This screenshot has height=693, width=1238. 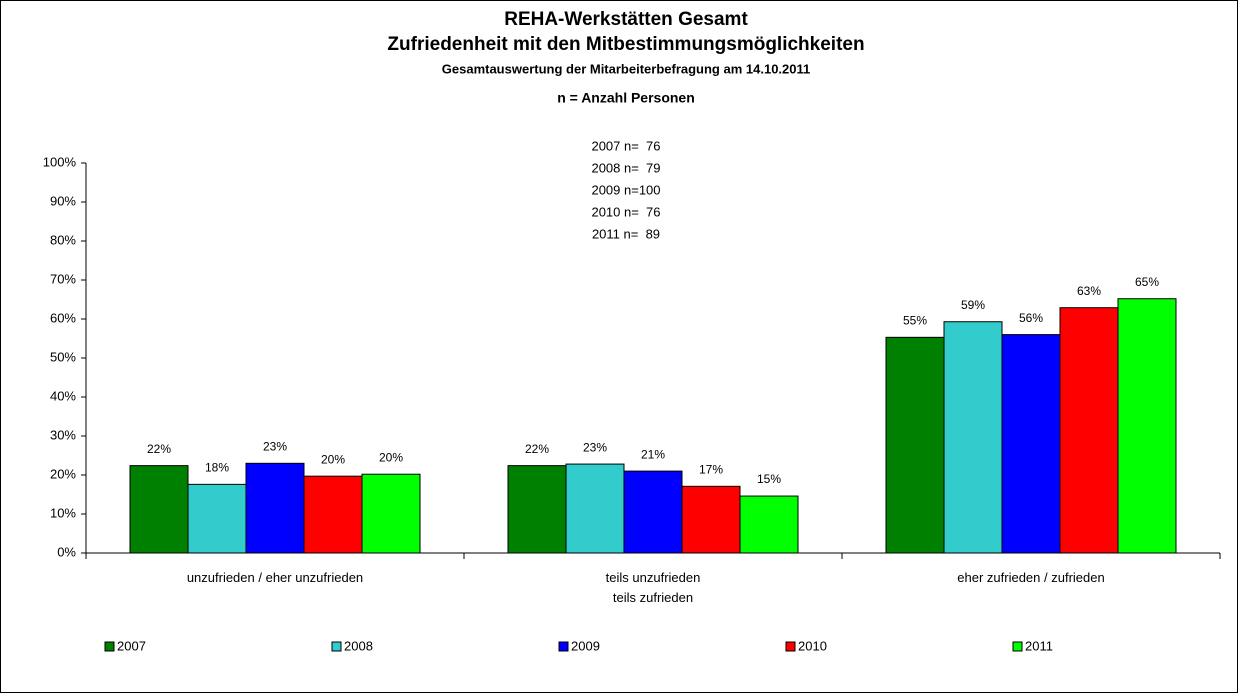 What do you see at coordinates (585, 645) in the screenshot?
I see `legend-label: 2009` at bounding box center [585, 645].